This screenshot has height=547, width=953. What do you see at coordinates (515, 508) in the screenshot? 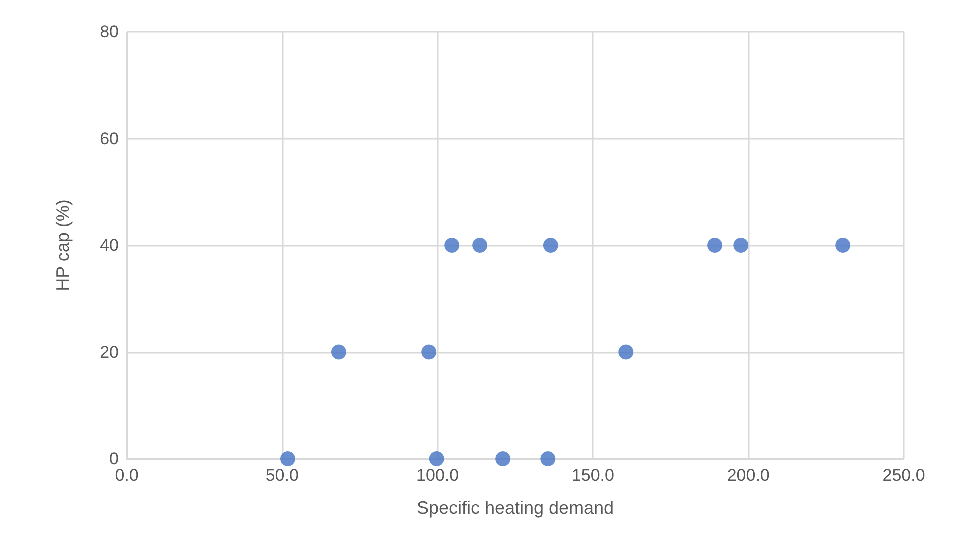
I see `x-axis-title: Specific heating demand` at bounding box center [515, 508].